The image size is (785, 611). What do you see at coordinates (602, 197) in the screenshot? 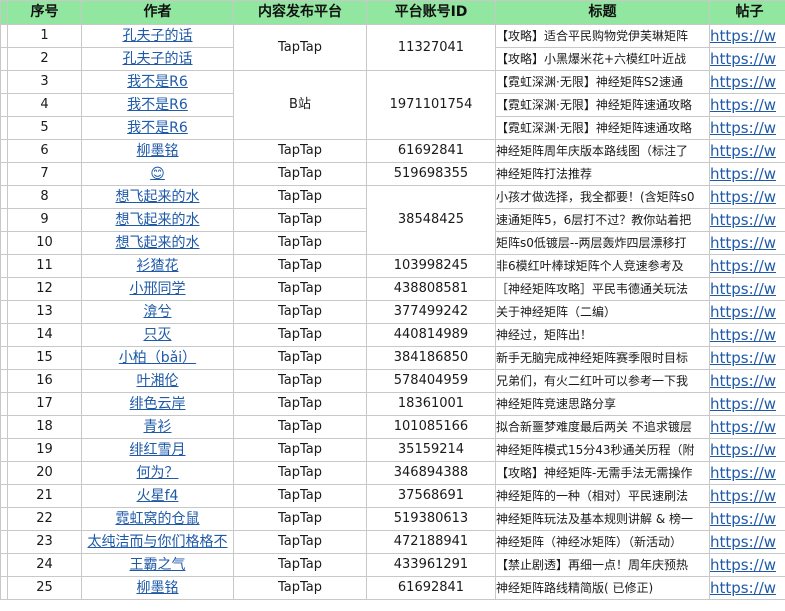
I see `cell-title: 小孩才做选择，我全都要！(含矩阵s0` at bounding box center [602, 197].